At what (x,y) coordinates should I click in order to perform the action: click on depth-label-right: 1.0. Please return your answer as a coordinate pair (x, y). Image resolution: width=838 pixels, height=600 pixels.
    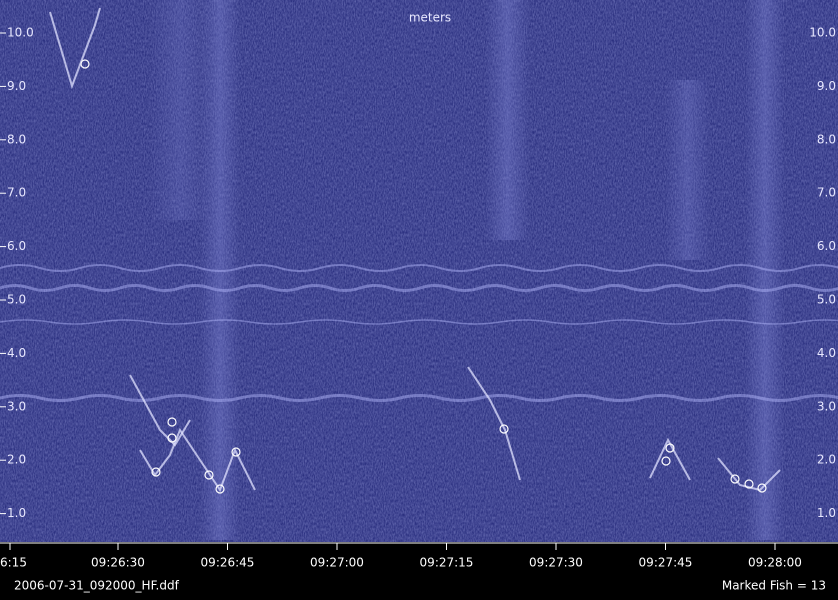
    Looking at the image, I should click on (826, 513).